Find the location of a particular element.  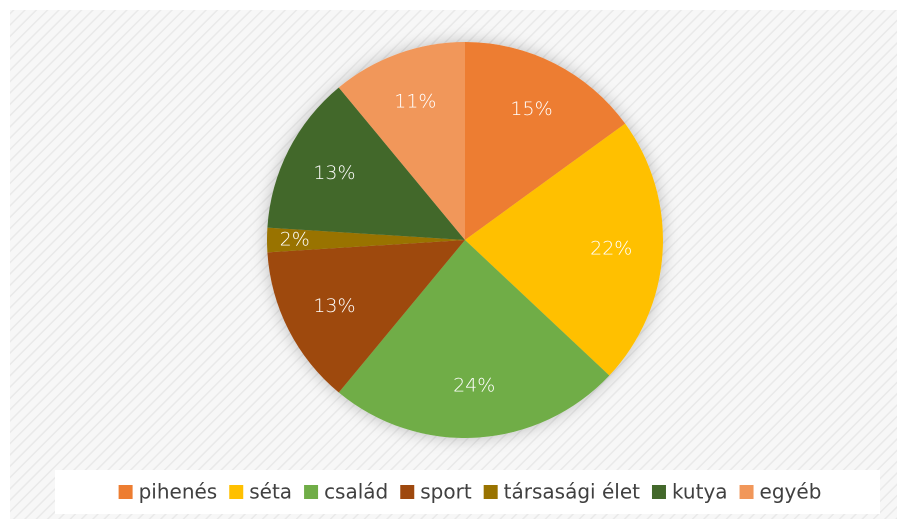

legend-label: pihenés is located at coordinates (178, 492).